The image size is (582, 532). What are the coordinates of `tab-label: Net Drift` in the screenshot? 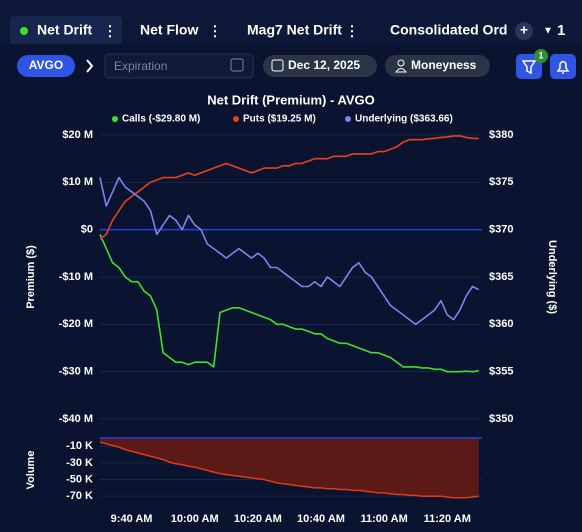 It's located at (65, 30).